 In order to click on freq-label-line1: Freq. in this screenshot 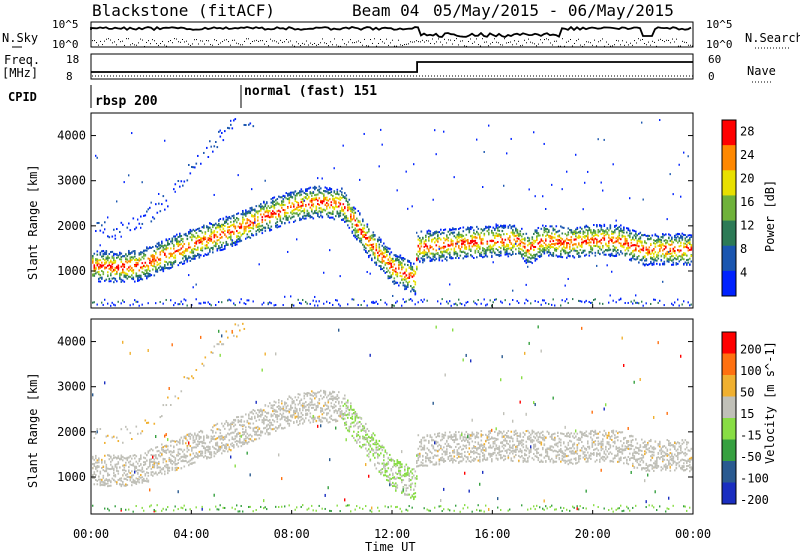, I will do `click(22, 60)`.